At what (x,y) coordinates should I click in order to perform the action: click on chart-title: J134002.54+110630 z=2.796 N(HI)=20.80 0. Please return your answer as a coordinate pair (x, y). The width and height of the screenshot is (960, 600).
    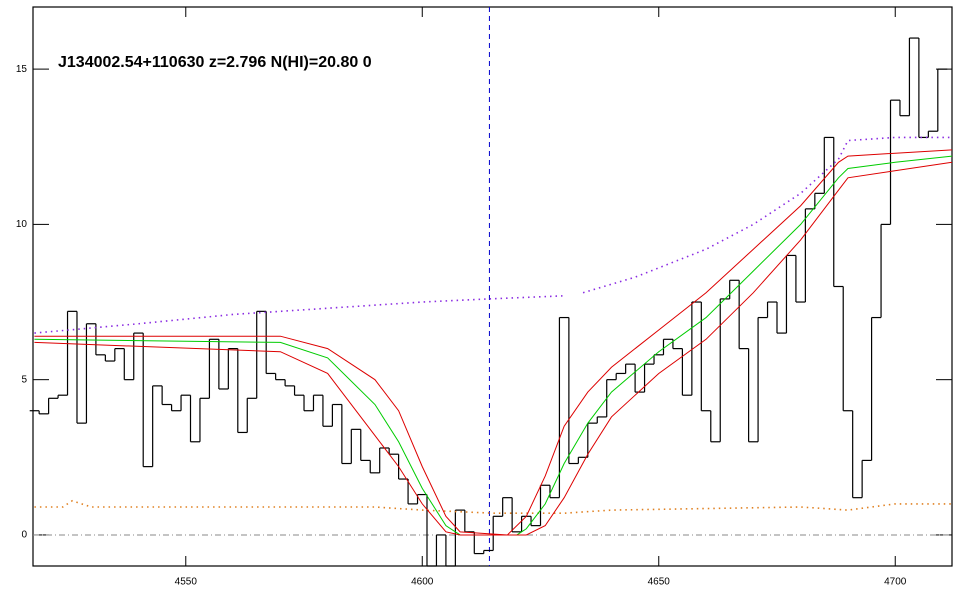
    Looking at the image, I should click on (215, 62).